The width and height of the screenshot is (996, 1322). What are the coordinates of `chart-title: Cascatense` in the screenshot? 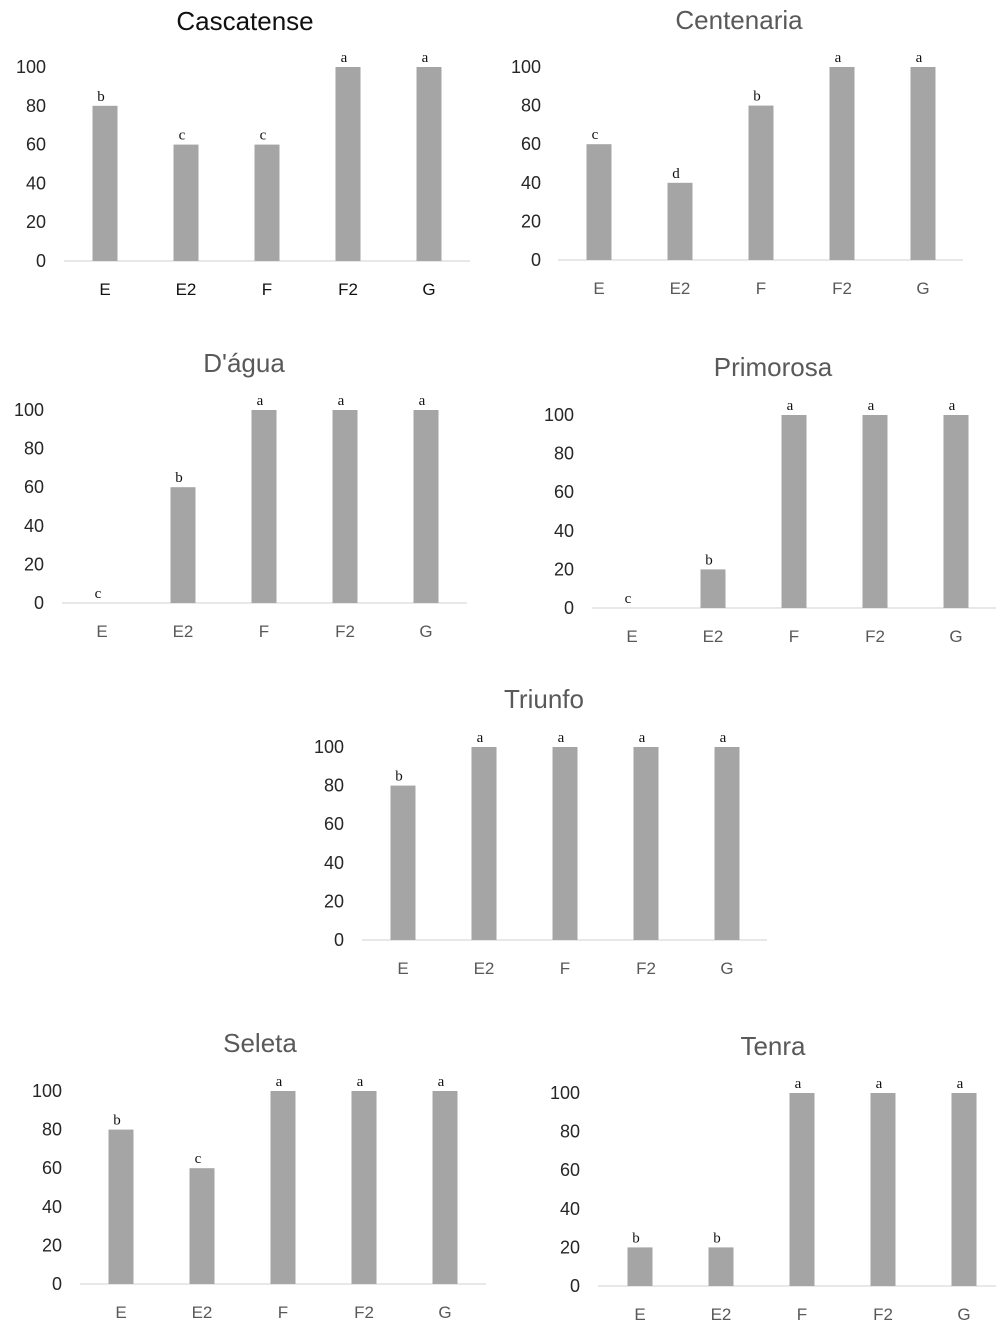 It's located at (244, 21).